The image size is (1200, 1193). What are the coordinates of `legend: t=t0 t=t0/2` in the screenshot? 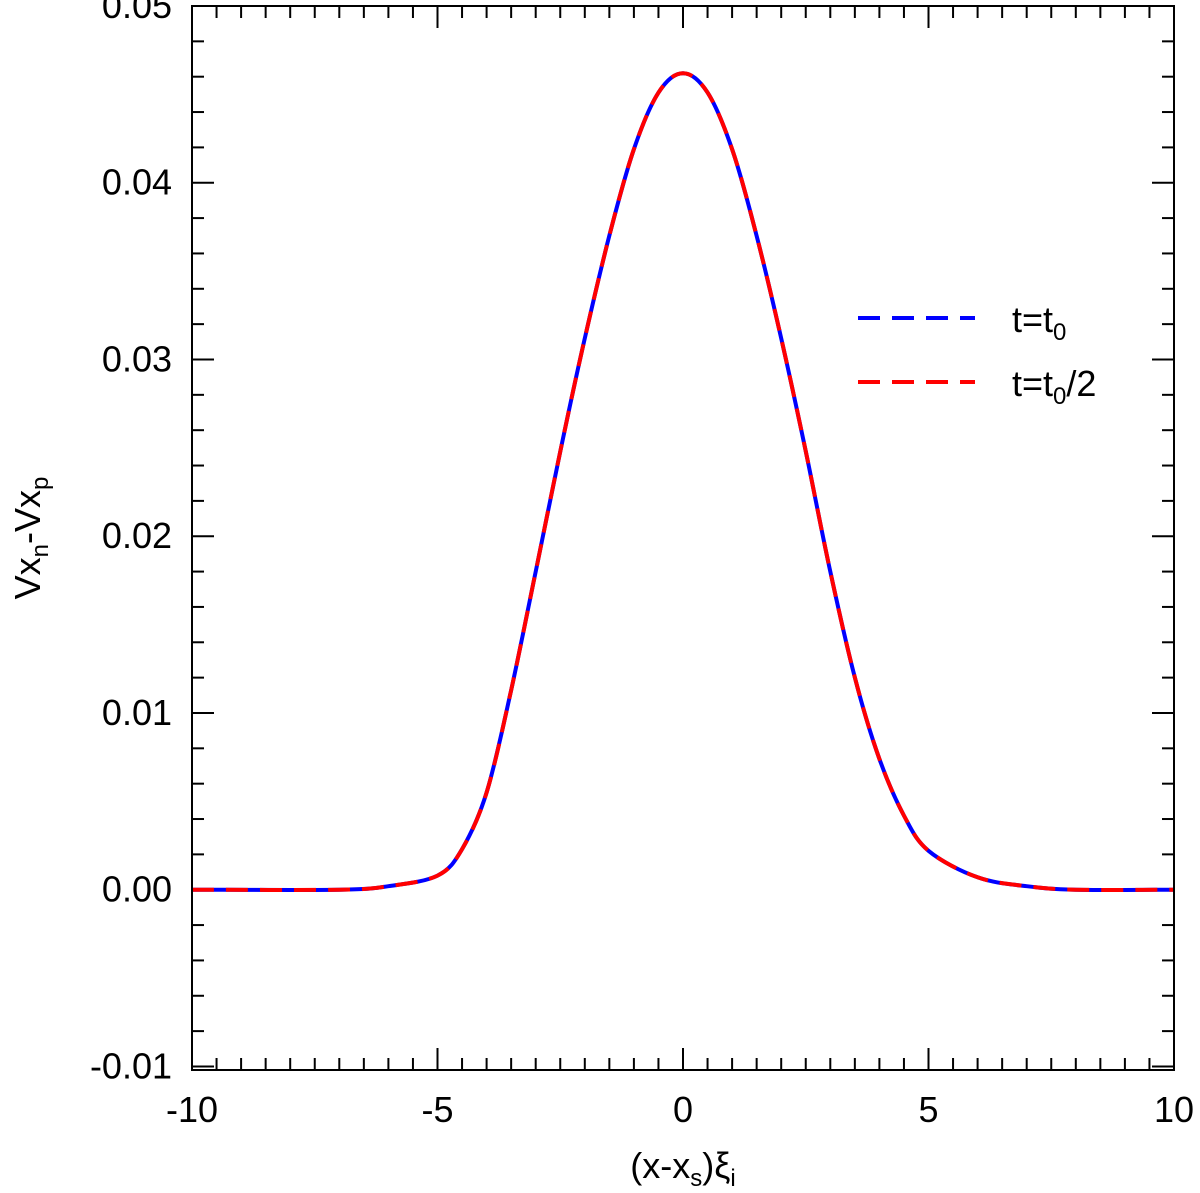 It's located at (977, 354).